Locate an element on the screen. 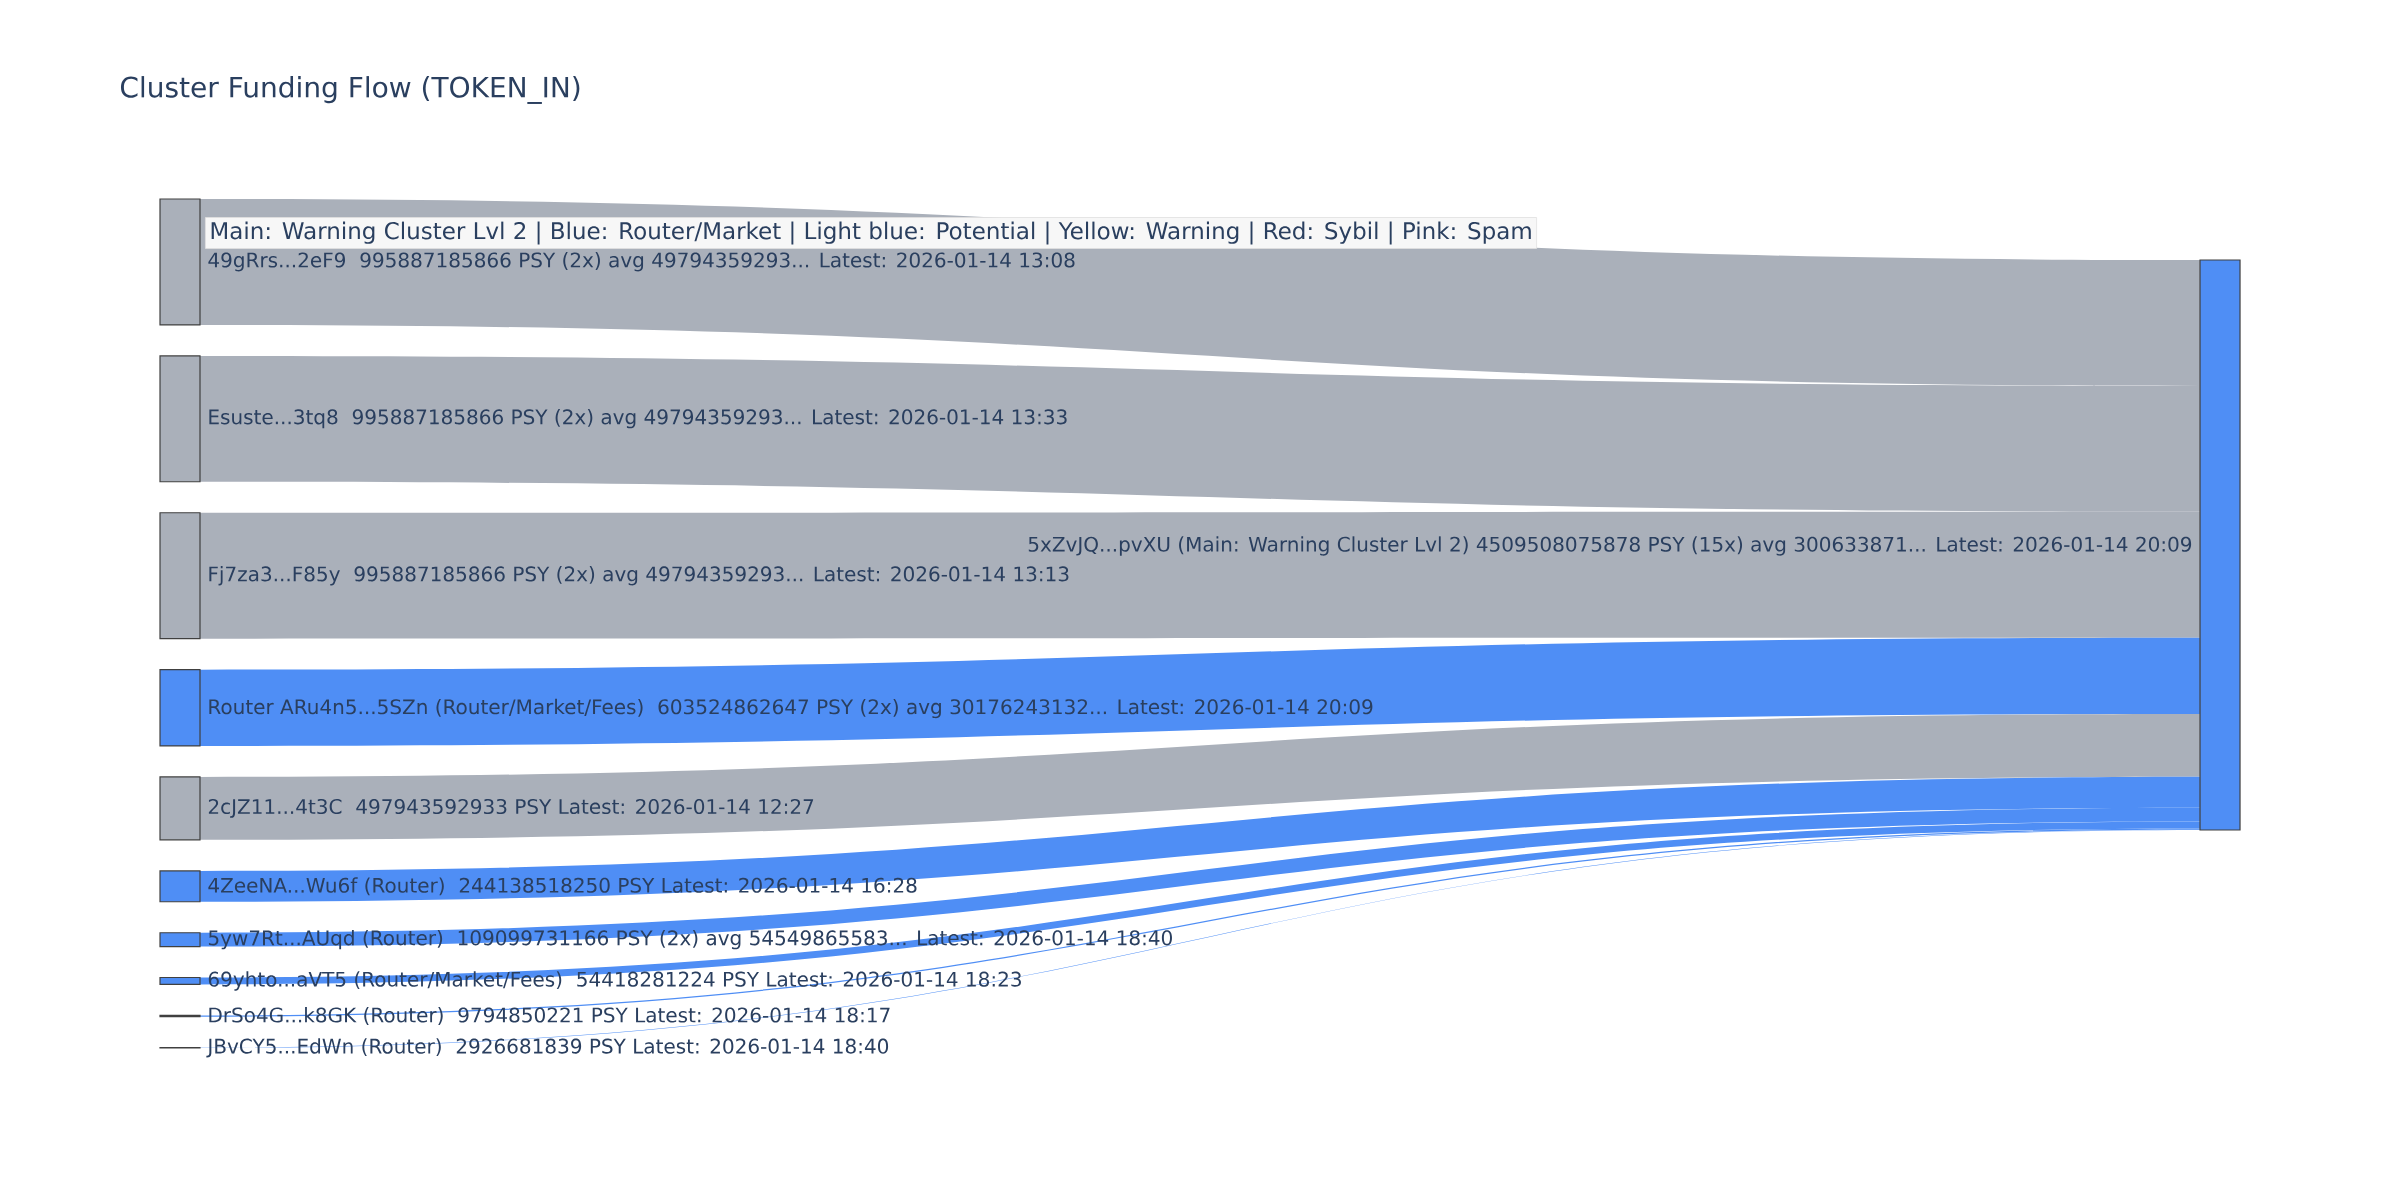 This screenshot has width=2400, height=1200. data-label: 9794850221 PSY Latest: 2026-01-14 18:17 is located at coordinates (674, 1015).